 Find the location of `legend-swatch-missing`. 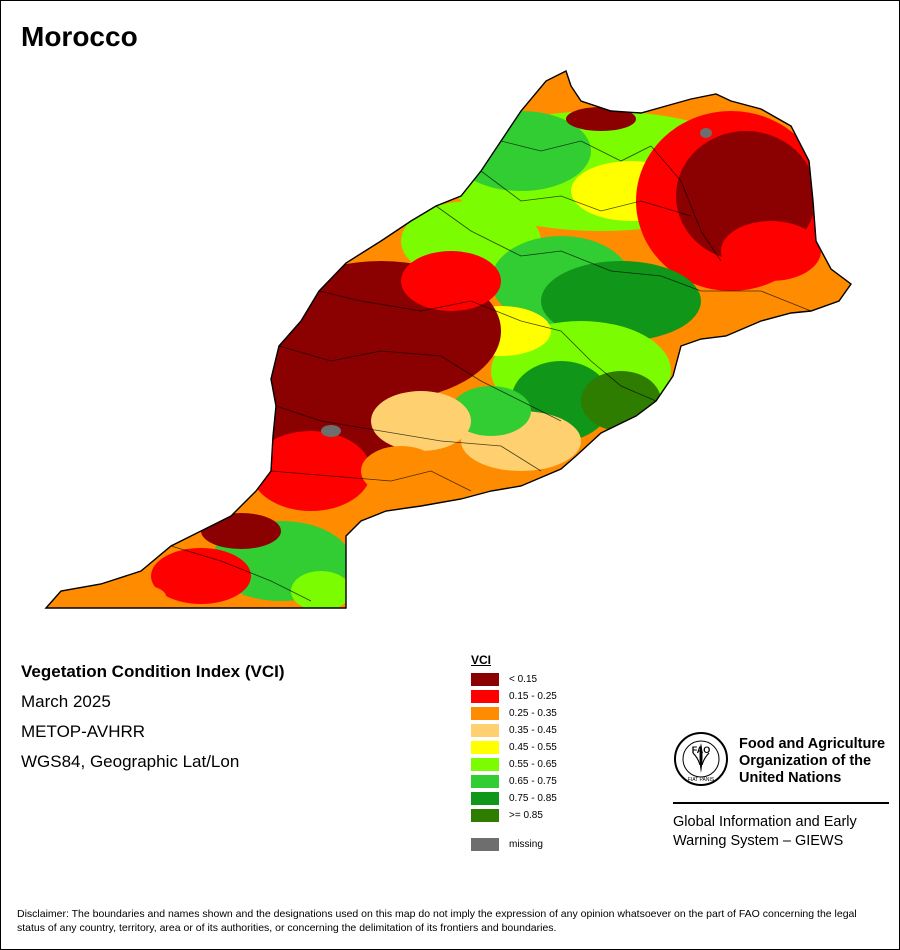

legend-swatch-missing is located at coordinates (485, 844).